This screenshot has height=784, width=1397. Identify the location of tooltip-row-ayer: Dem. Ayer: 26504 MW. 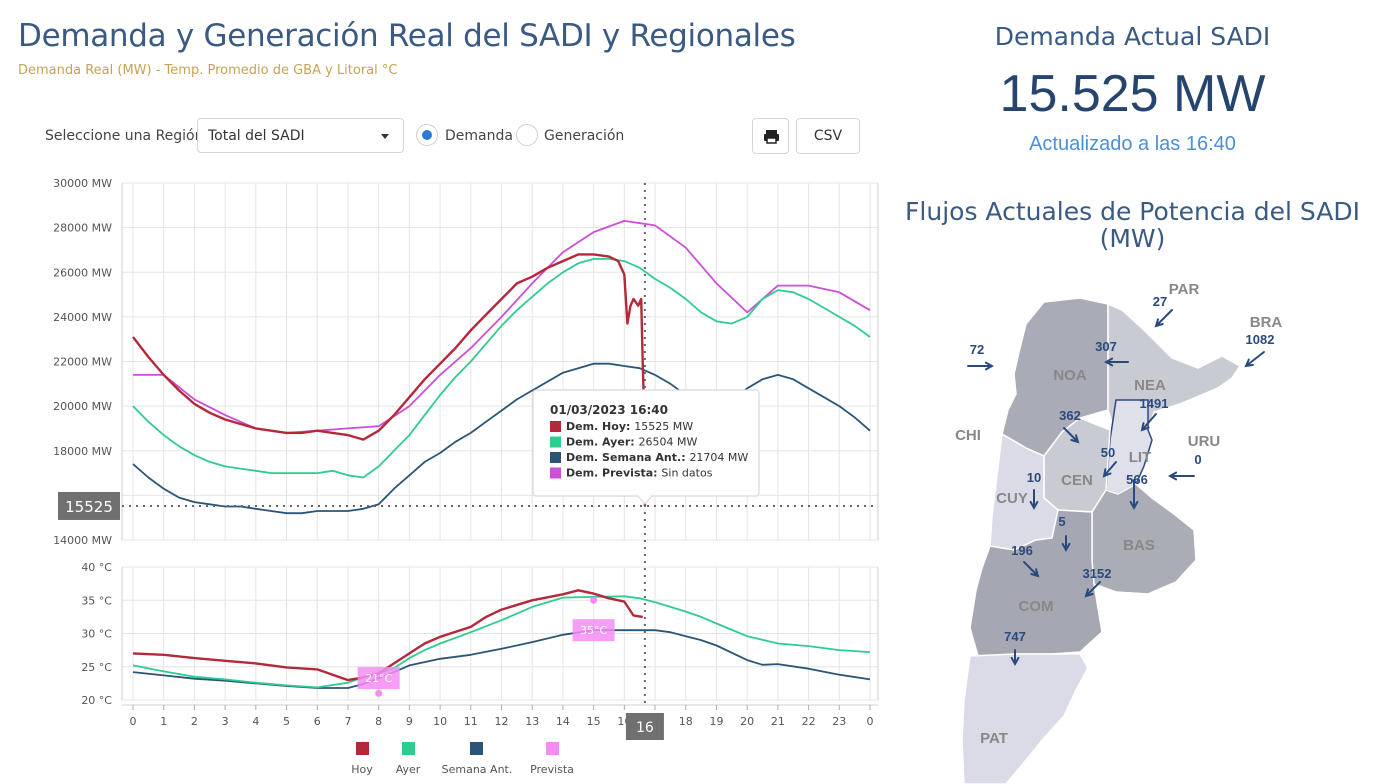
(631, 442).